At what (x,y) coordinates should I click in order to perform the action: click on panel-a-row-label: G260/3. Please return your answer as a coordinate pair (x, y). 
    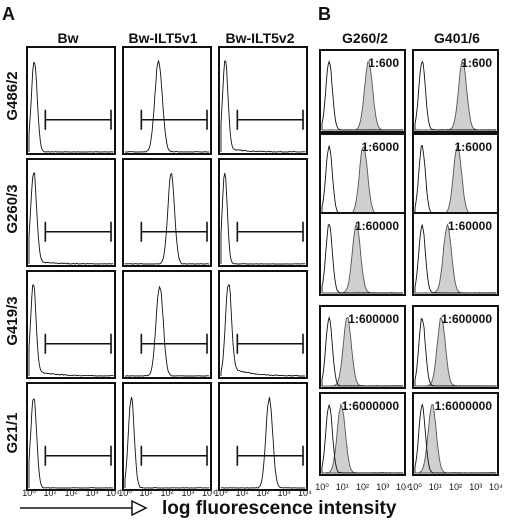
    Looking at the image, I should click on (12, 208).